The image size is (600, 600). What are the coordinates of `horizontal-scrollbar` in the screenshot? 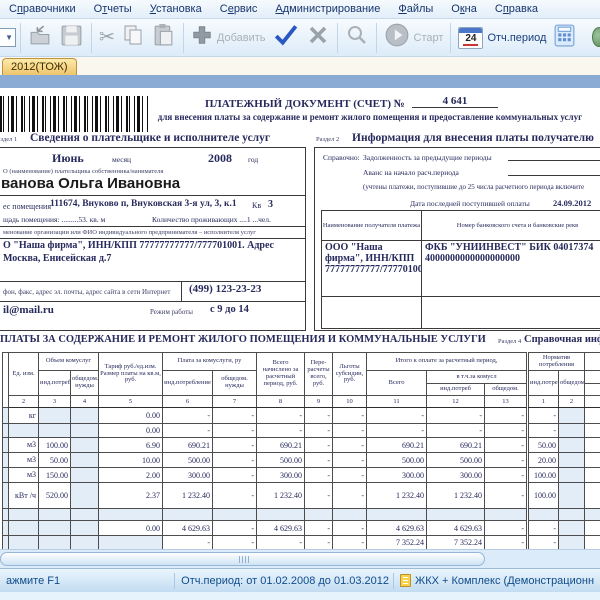 It's located at (300, 558).